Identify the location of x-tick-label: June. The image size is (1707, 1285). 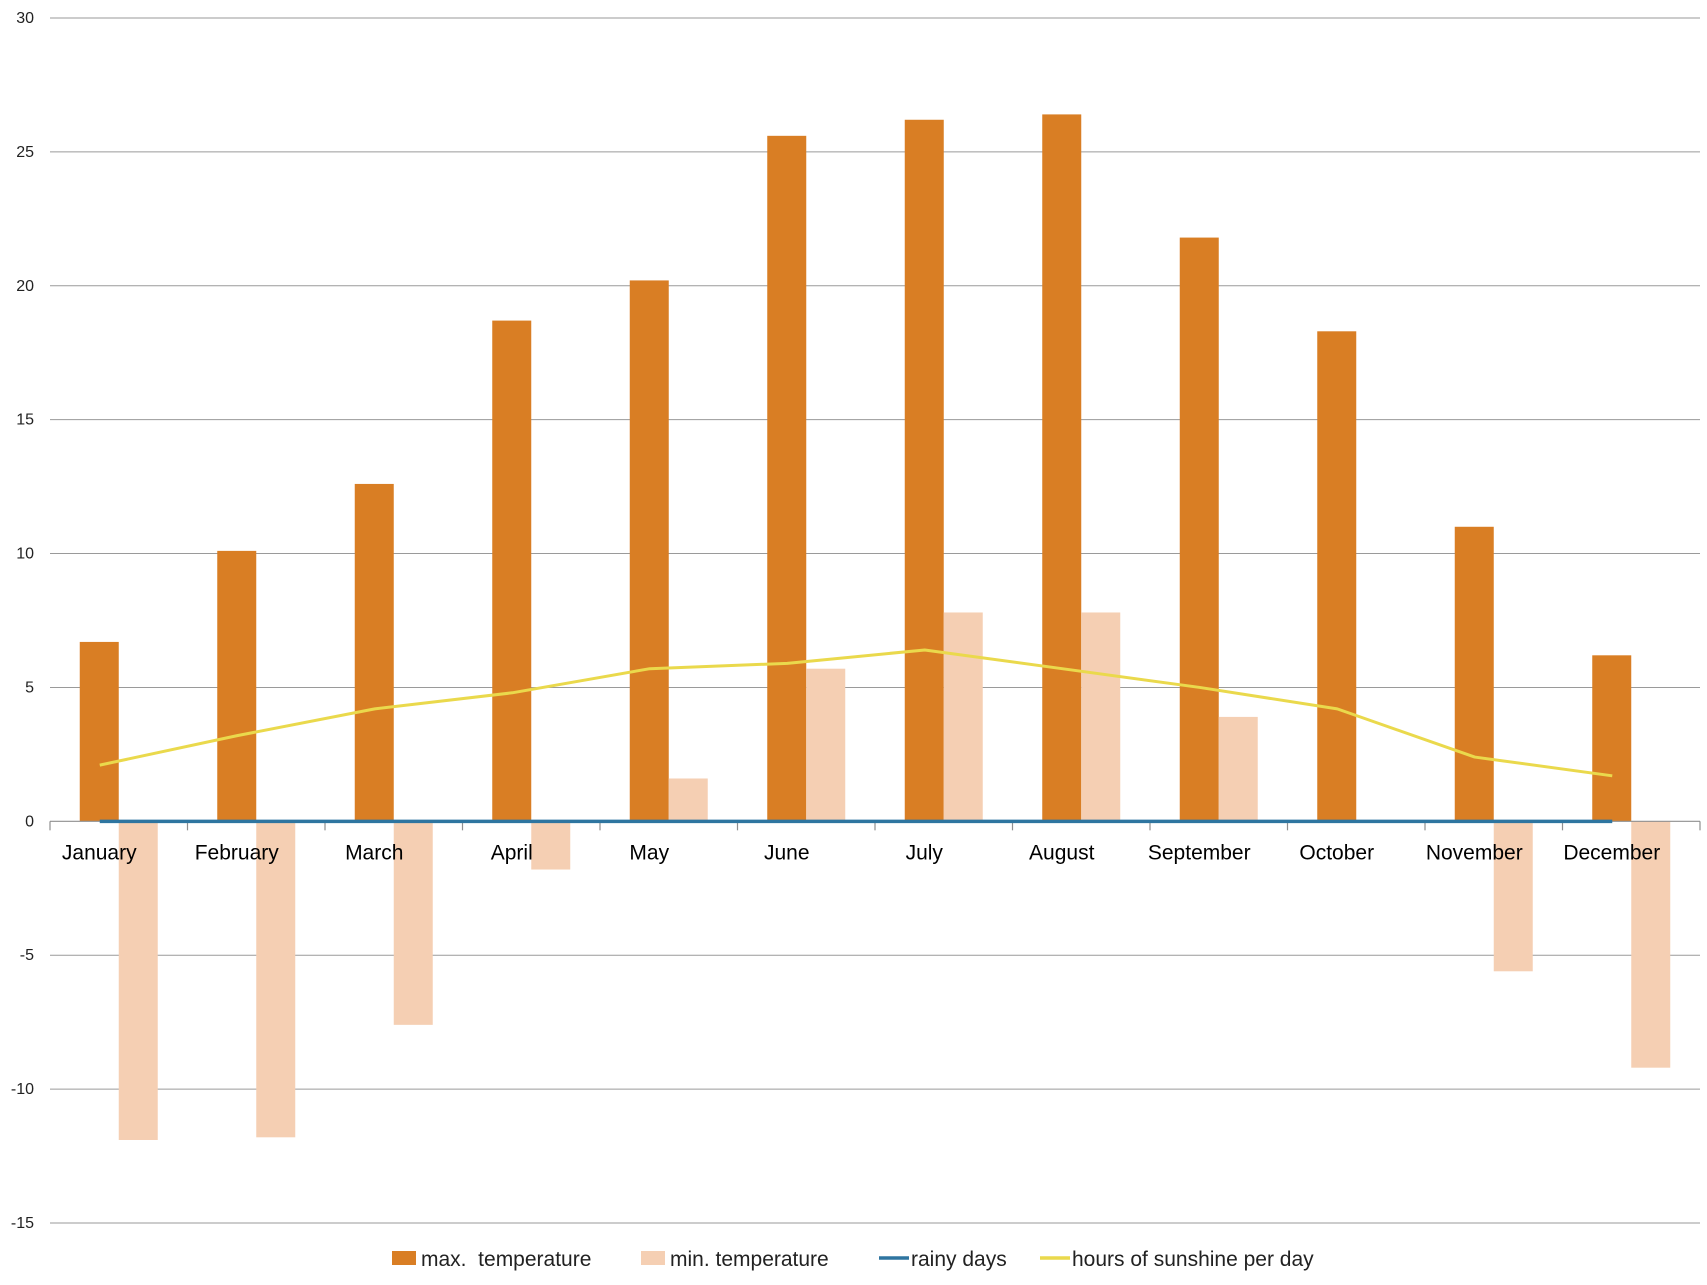
(787, 852).